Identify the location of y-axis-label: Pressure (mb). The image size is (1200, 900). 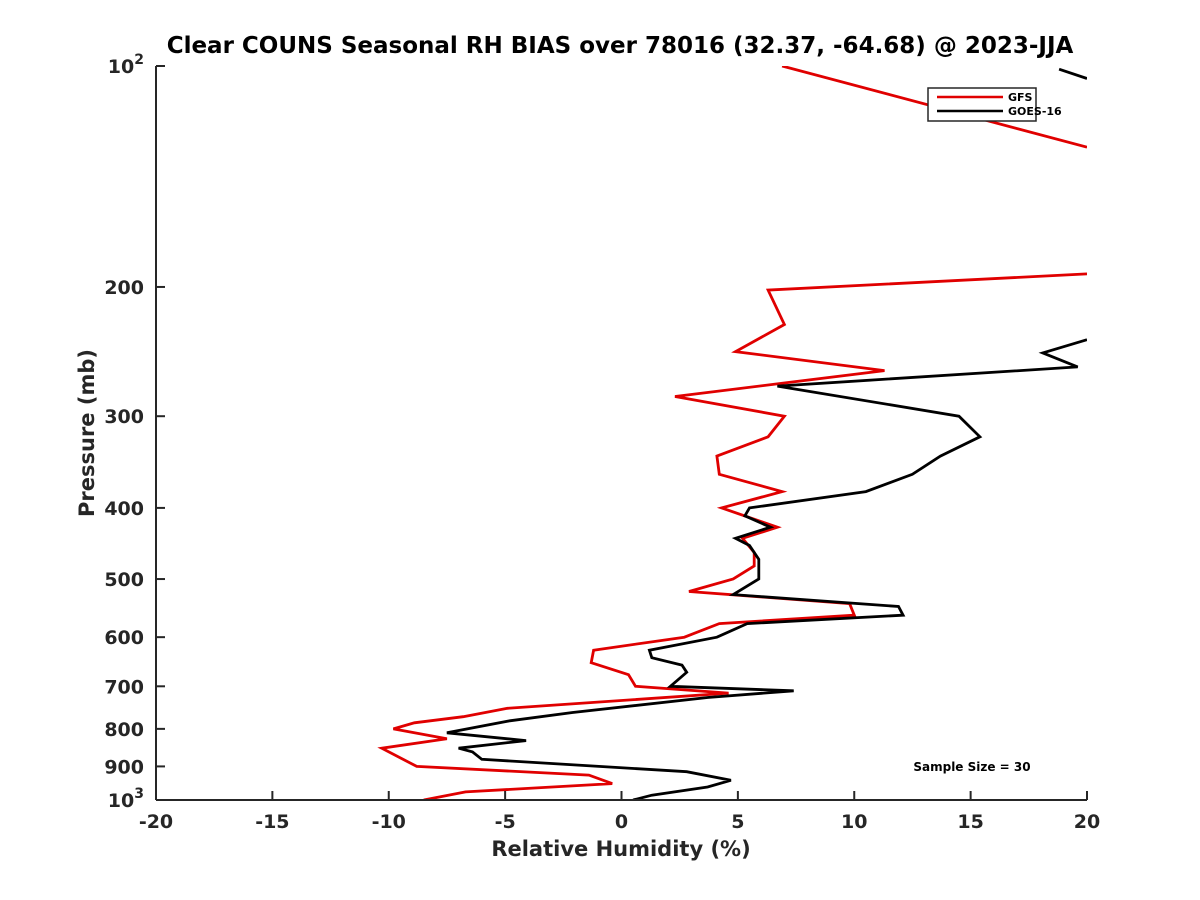
(87, 433).